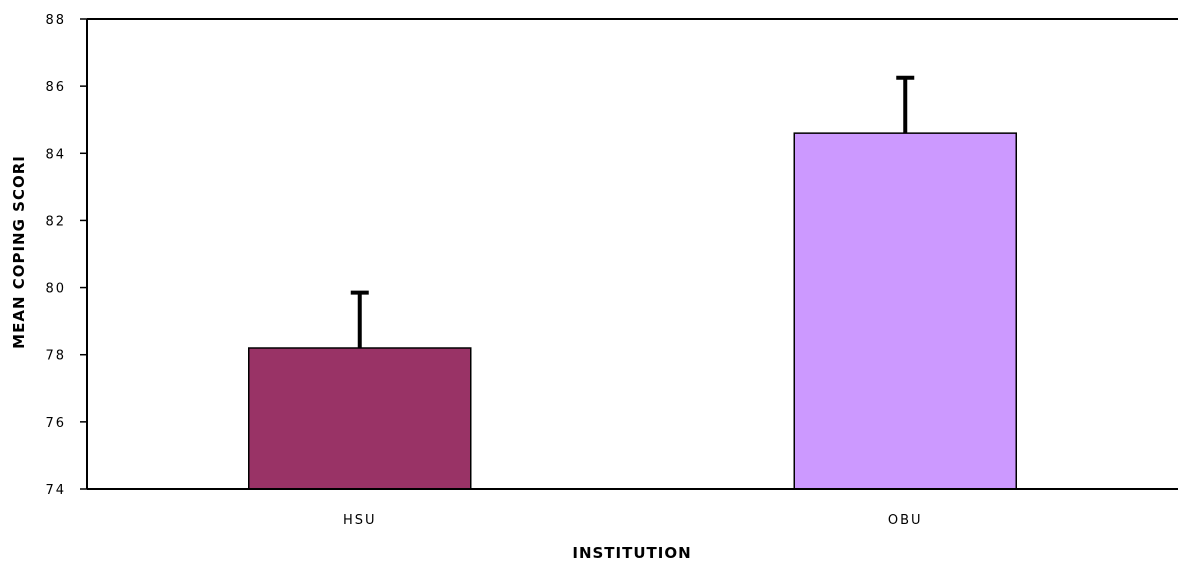 The width and height of the screenshot is (1178, 565). Describe the element at coordinates (631, 553) in the screenshot. I see `x-axis-title: INSTITUTION` at that location.